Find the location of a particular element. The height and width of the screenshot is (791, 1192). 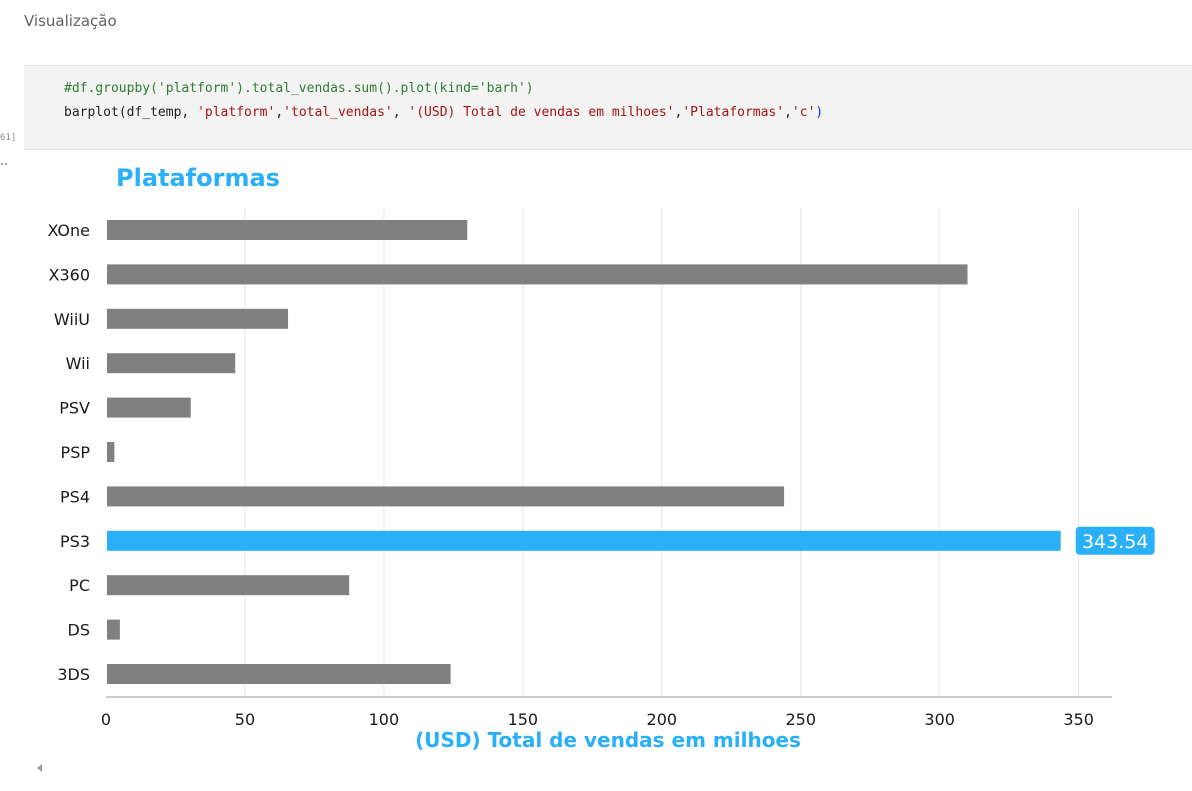

x-tick-label: 50 is located at coordinates (245, 719).